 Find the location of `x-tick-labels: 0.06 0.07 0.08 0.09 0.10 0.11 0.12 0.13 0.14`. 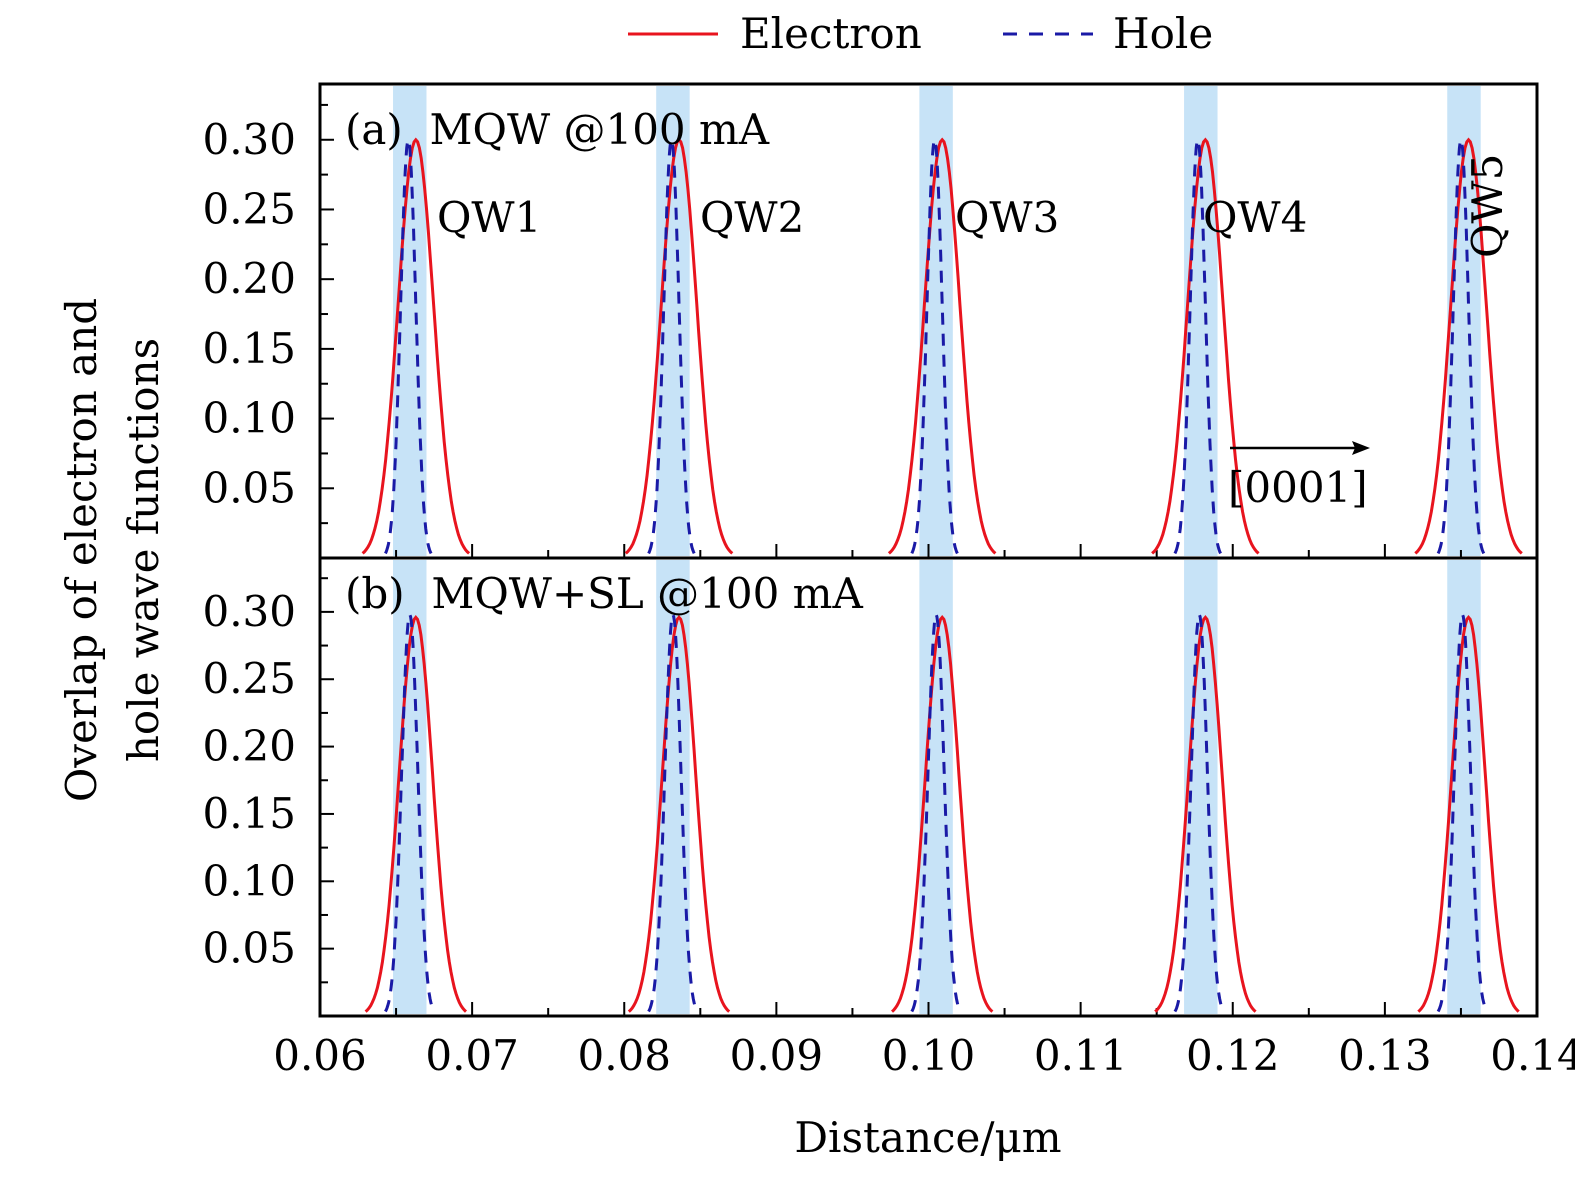

x-tick-labels: 0.06 0.07 0.08 0.09 0.10 0.11 0.12 0.13 0.14 is located at coordinates (924, 1055).